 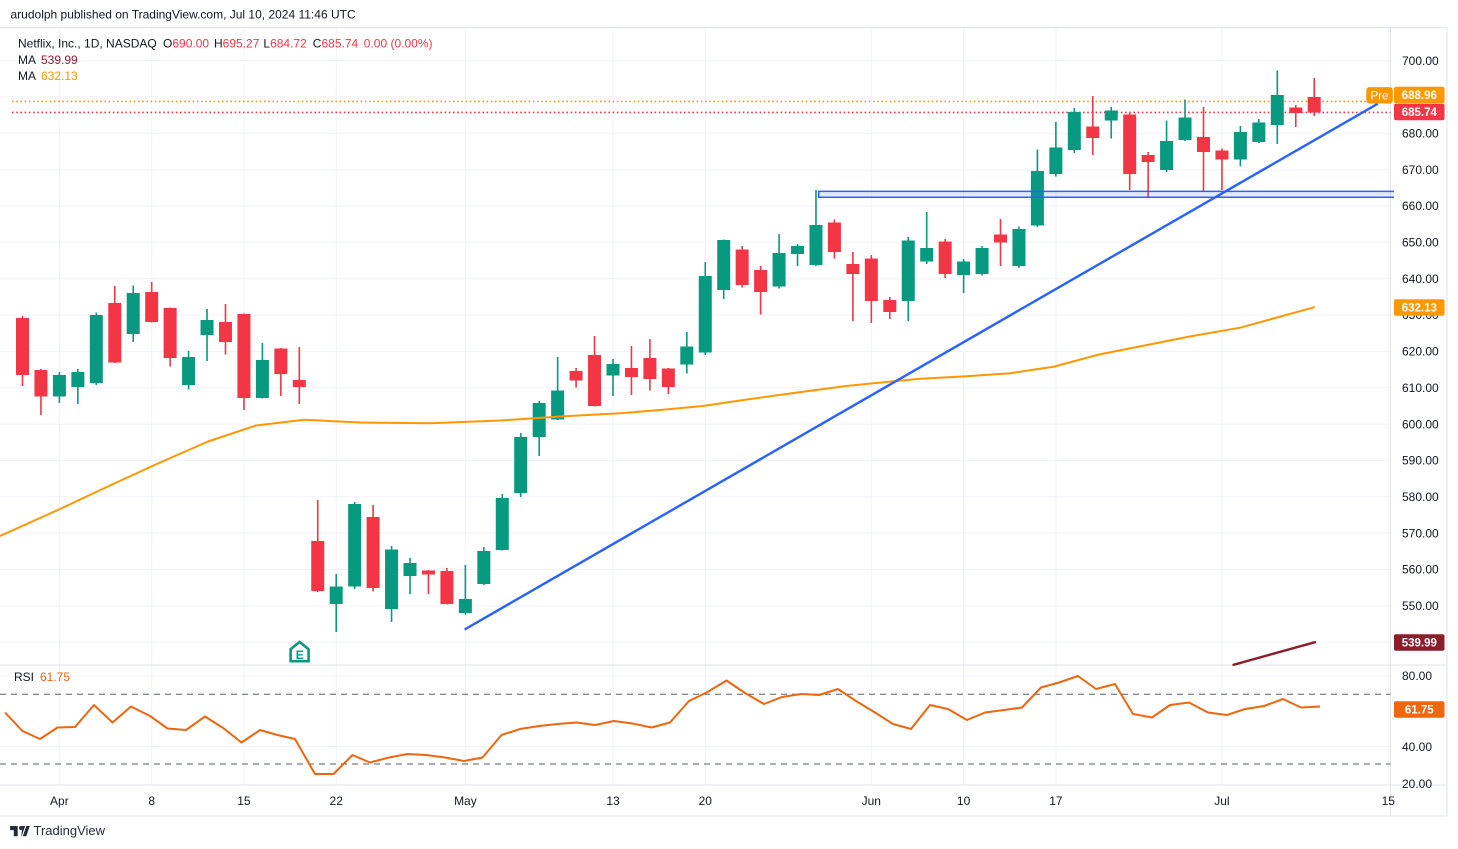 I want to click on svg-text: 680.00, so click(x=1420, y=134).